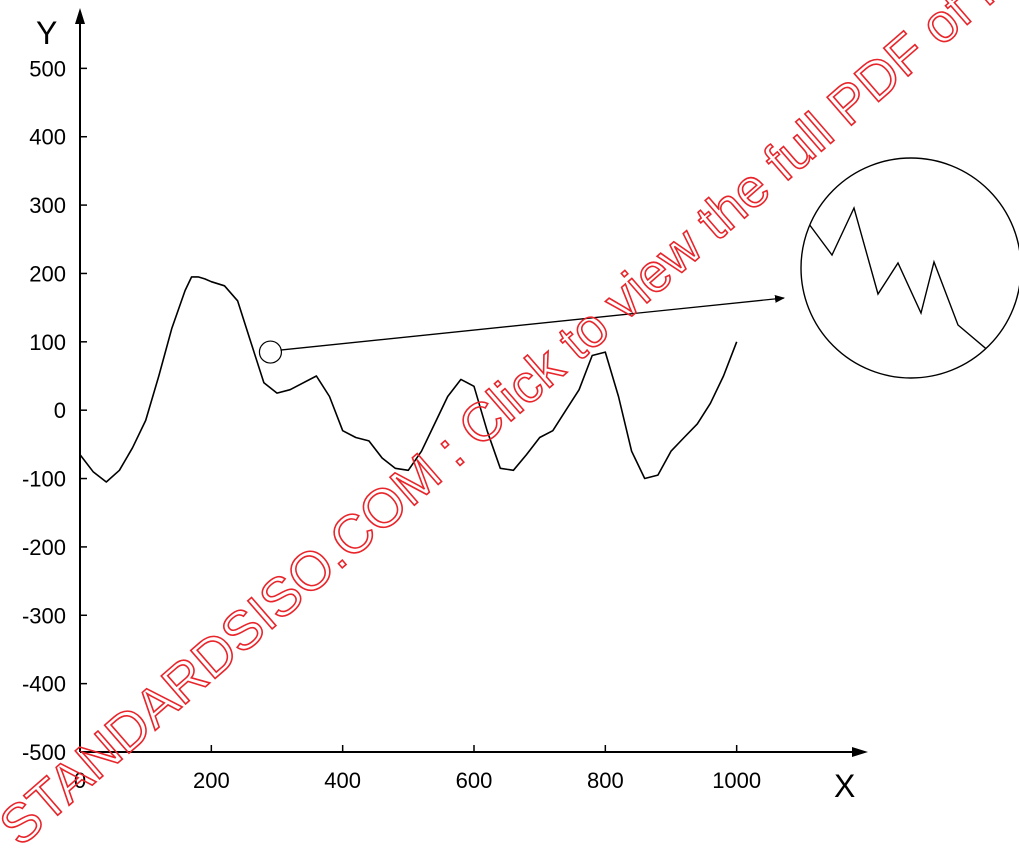  I want to click on y-tick-label: 100, so click(47, 342).